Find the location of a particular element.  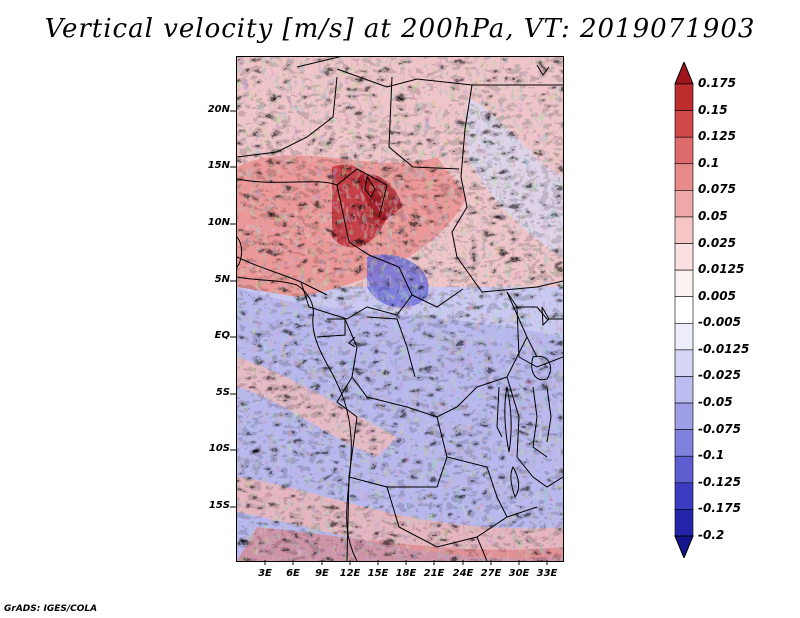

lat-ticks is located at coordinates (233, 309).